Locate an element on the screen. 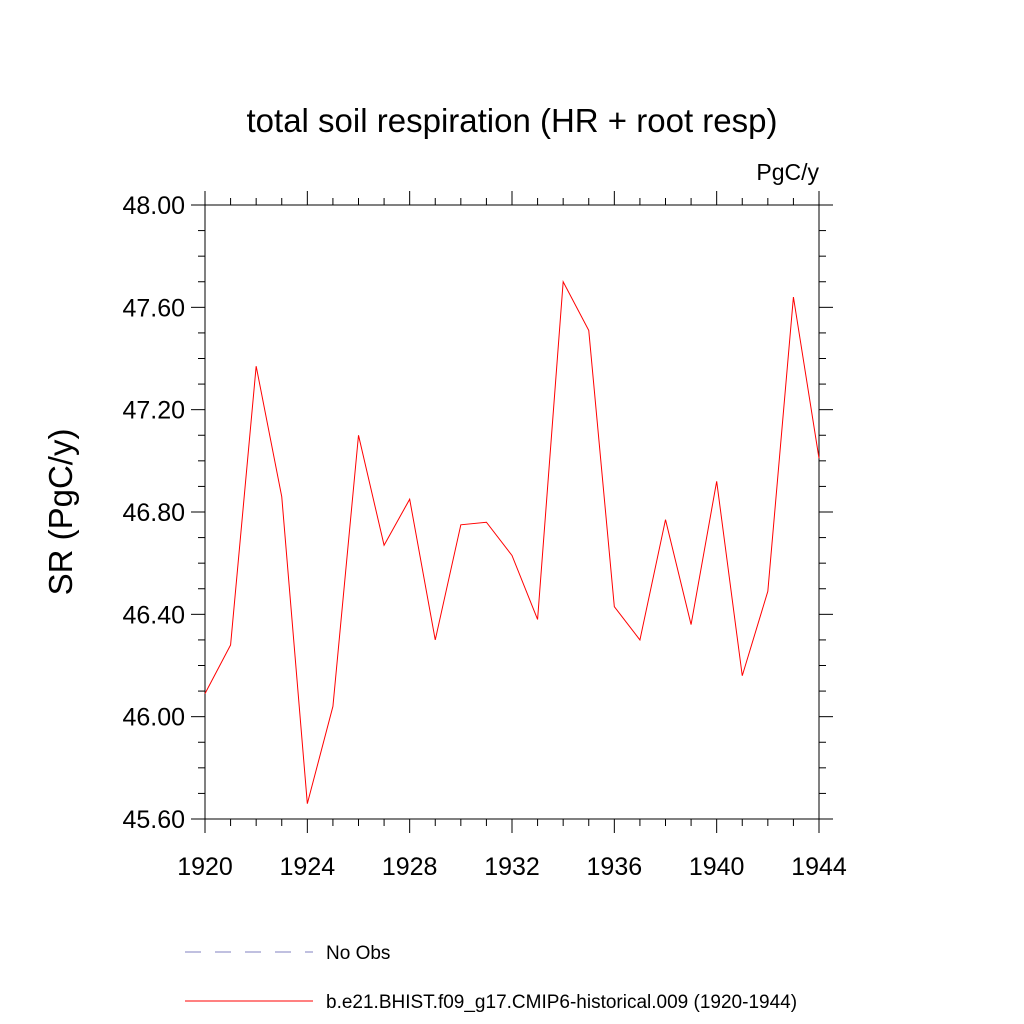 The width and height of the screenshot is (1024, 1024). y-tick-label: 46.80 is located at coordinates (153, 513).